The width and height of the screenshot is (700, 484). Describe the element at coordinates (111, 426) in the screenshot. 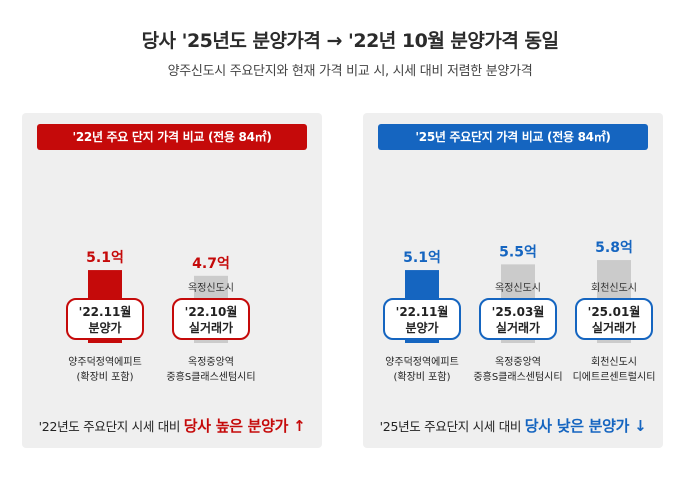

I see `conclusion-prefix: '22년도 주요단지 시세 대비` at that location.